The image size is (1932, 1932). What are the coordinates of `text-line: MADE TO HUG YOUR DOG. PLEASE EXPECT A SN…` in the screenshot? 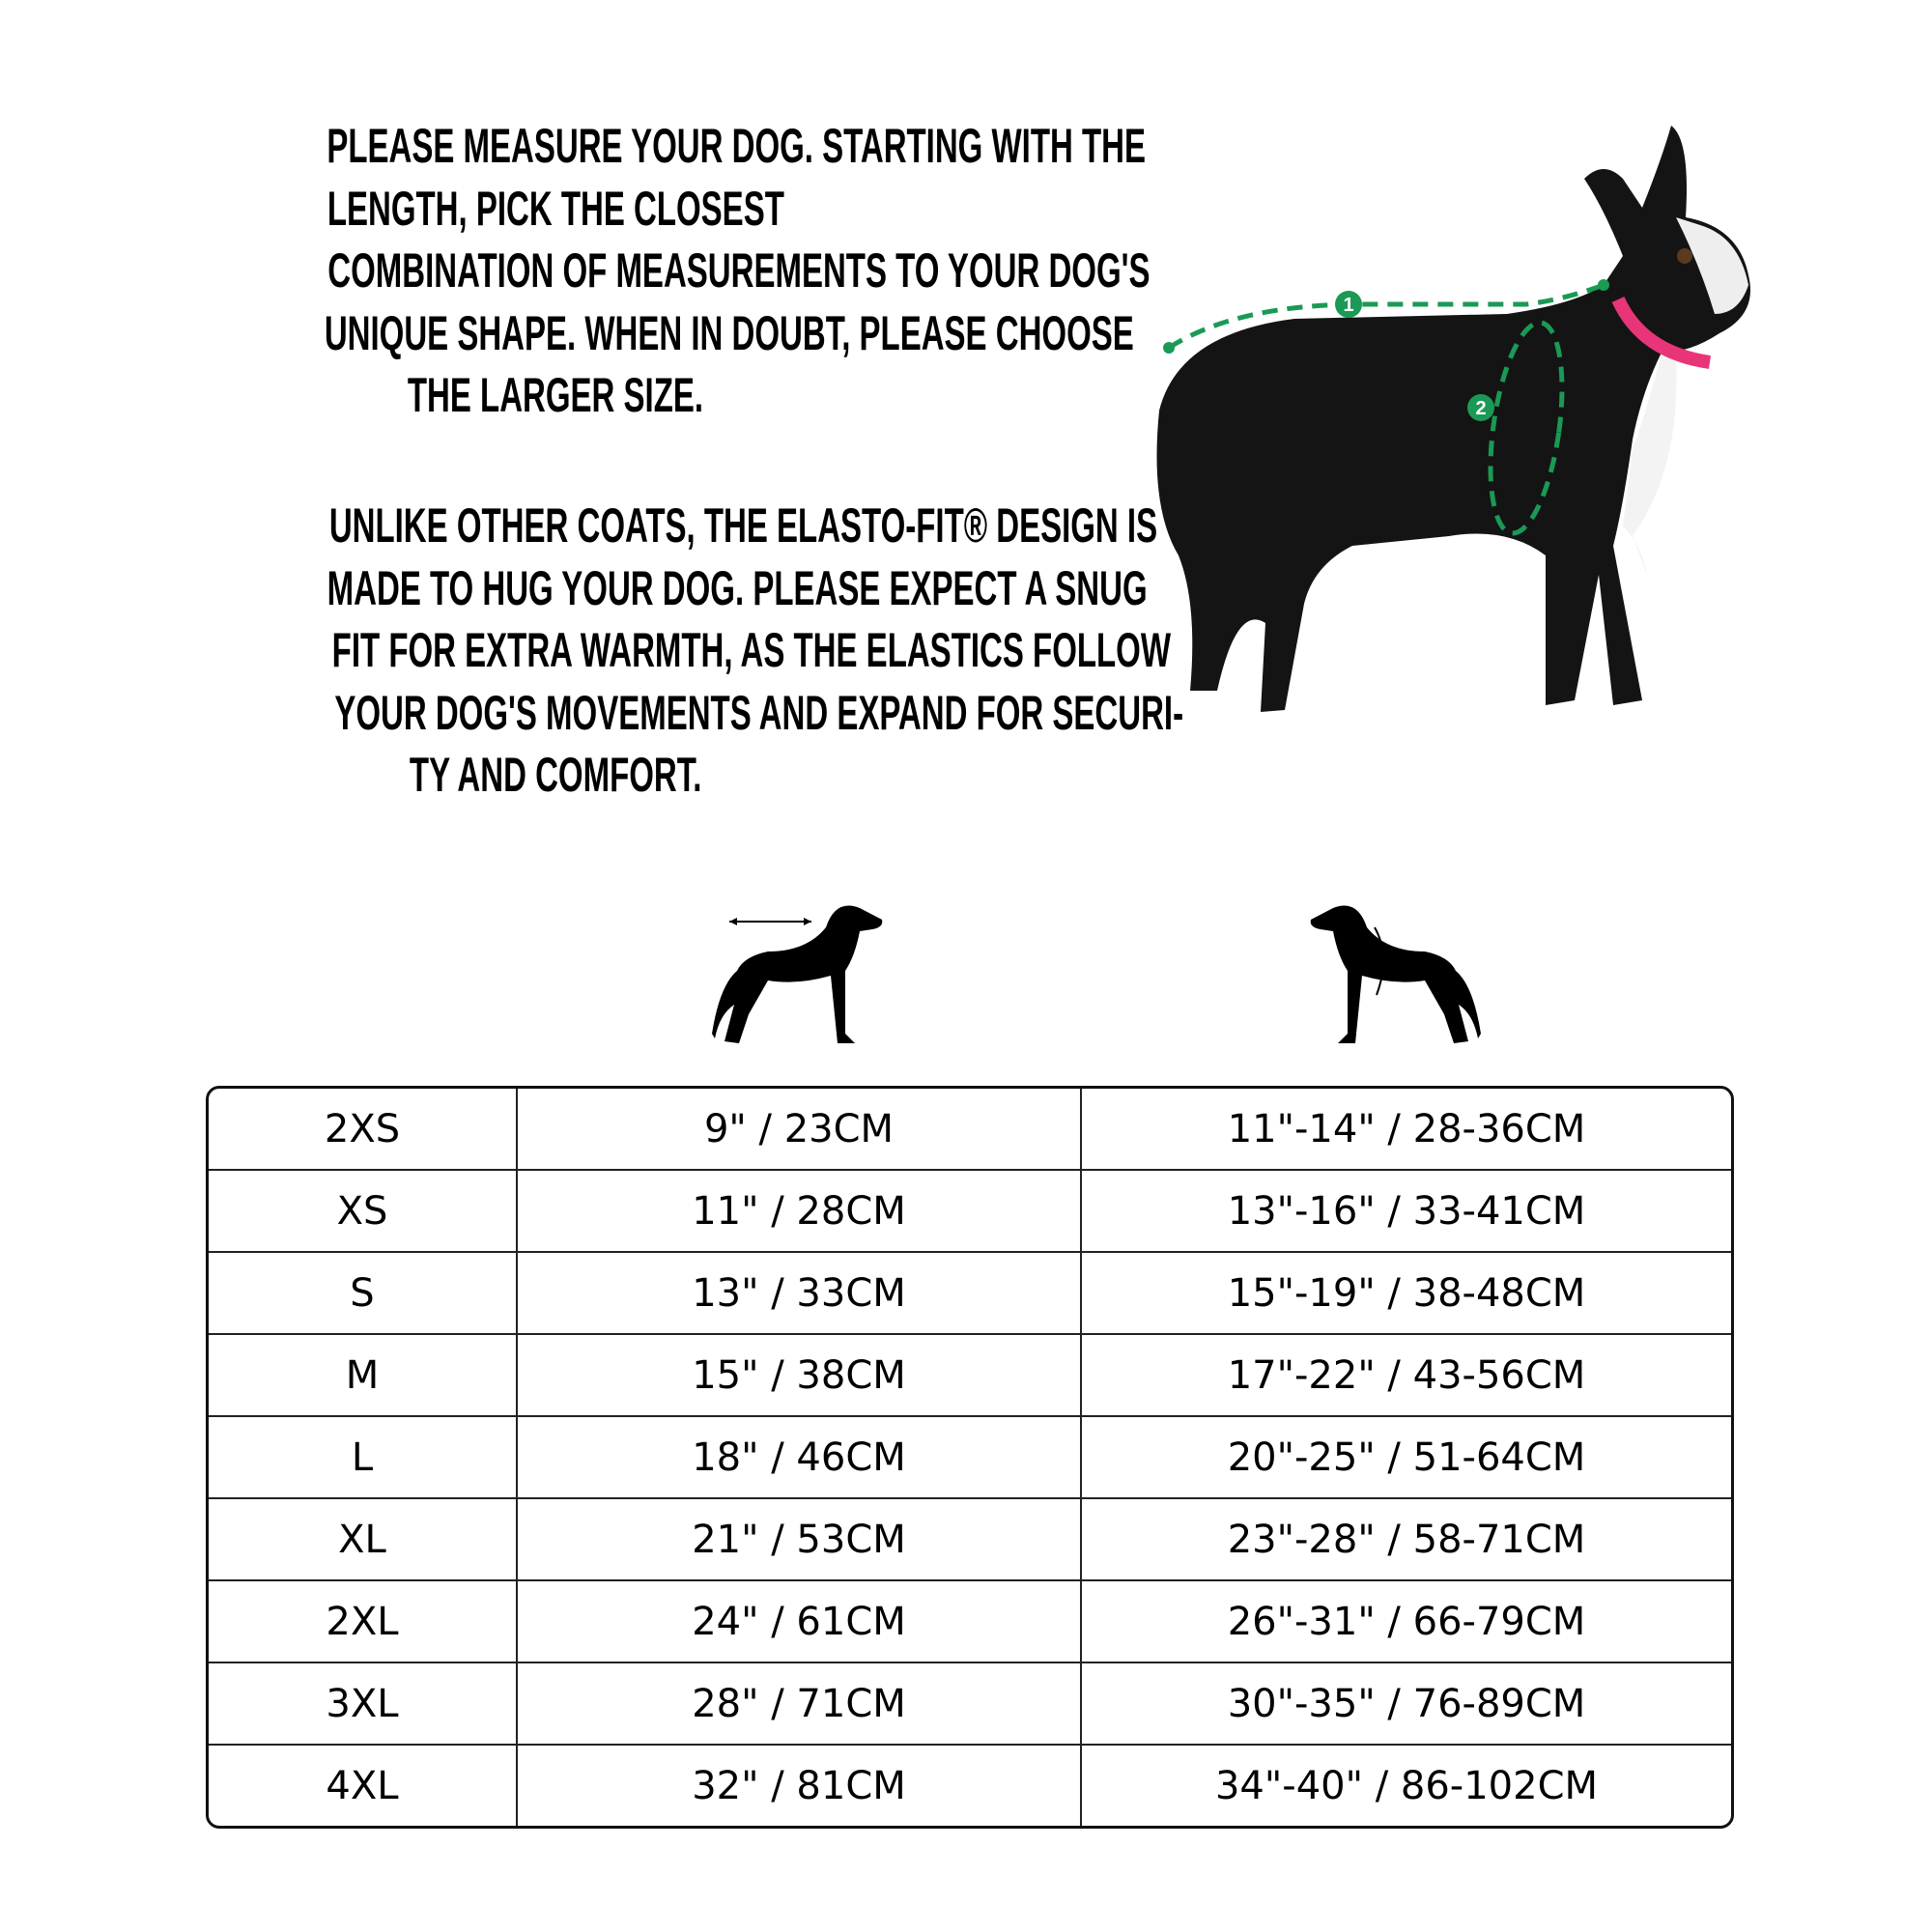 It's located at (632, 588).